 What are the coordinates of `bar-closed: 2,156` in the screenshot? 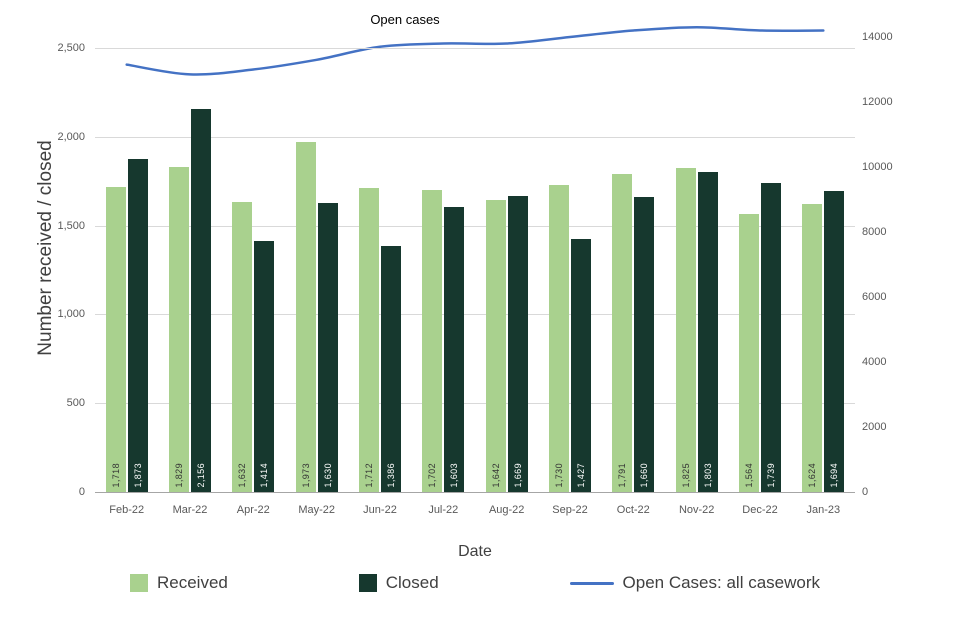 It's located at (201, 300).